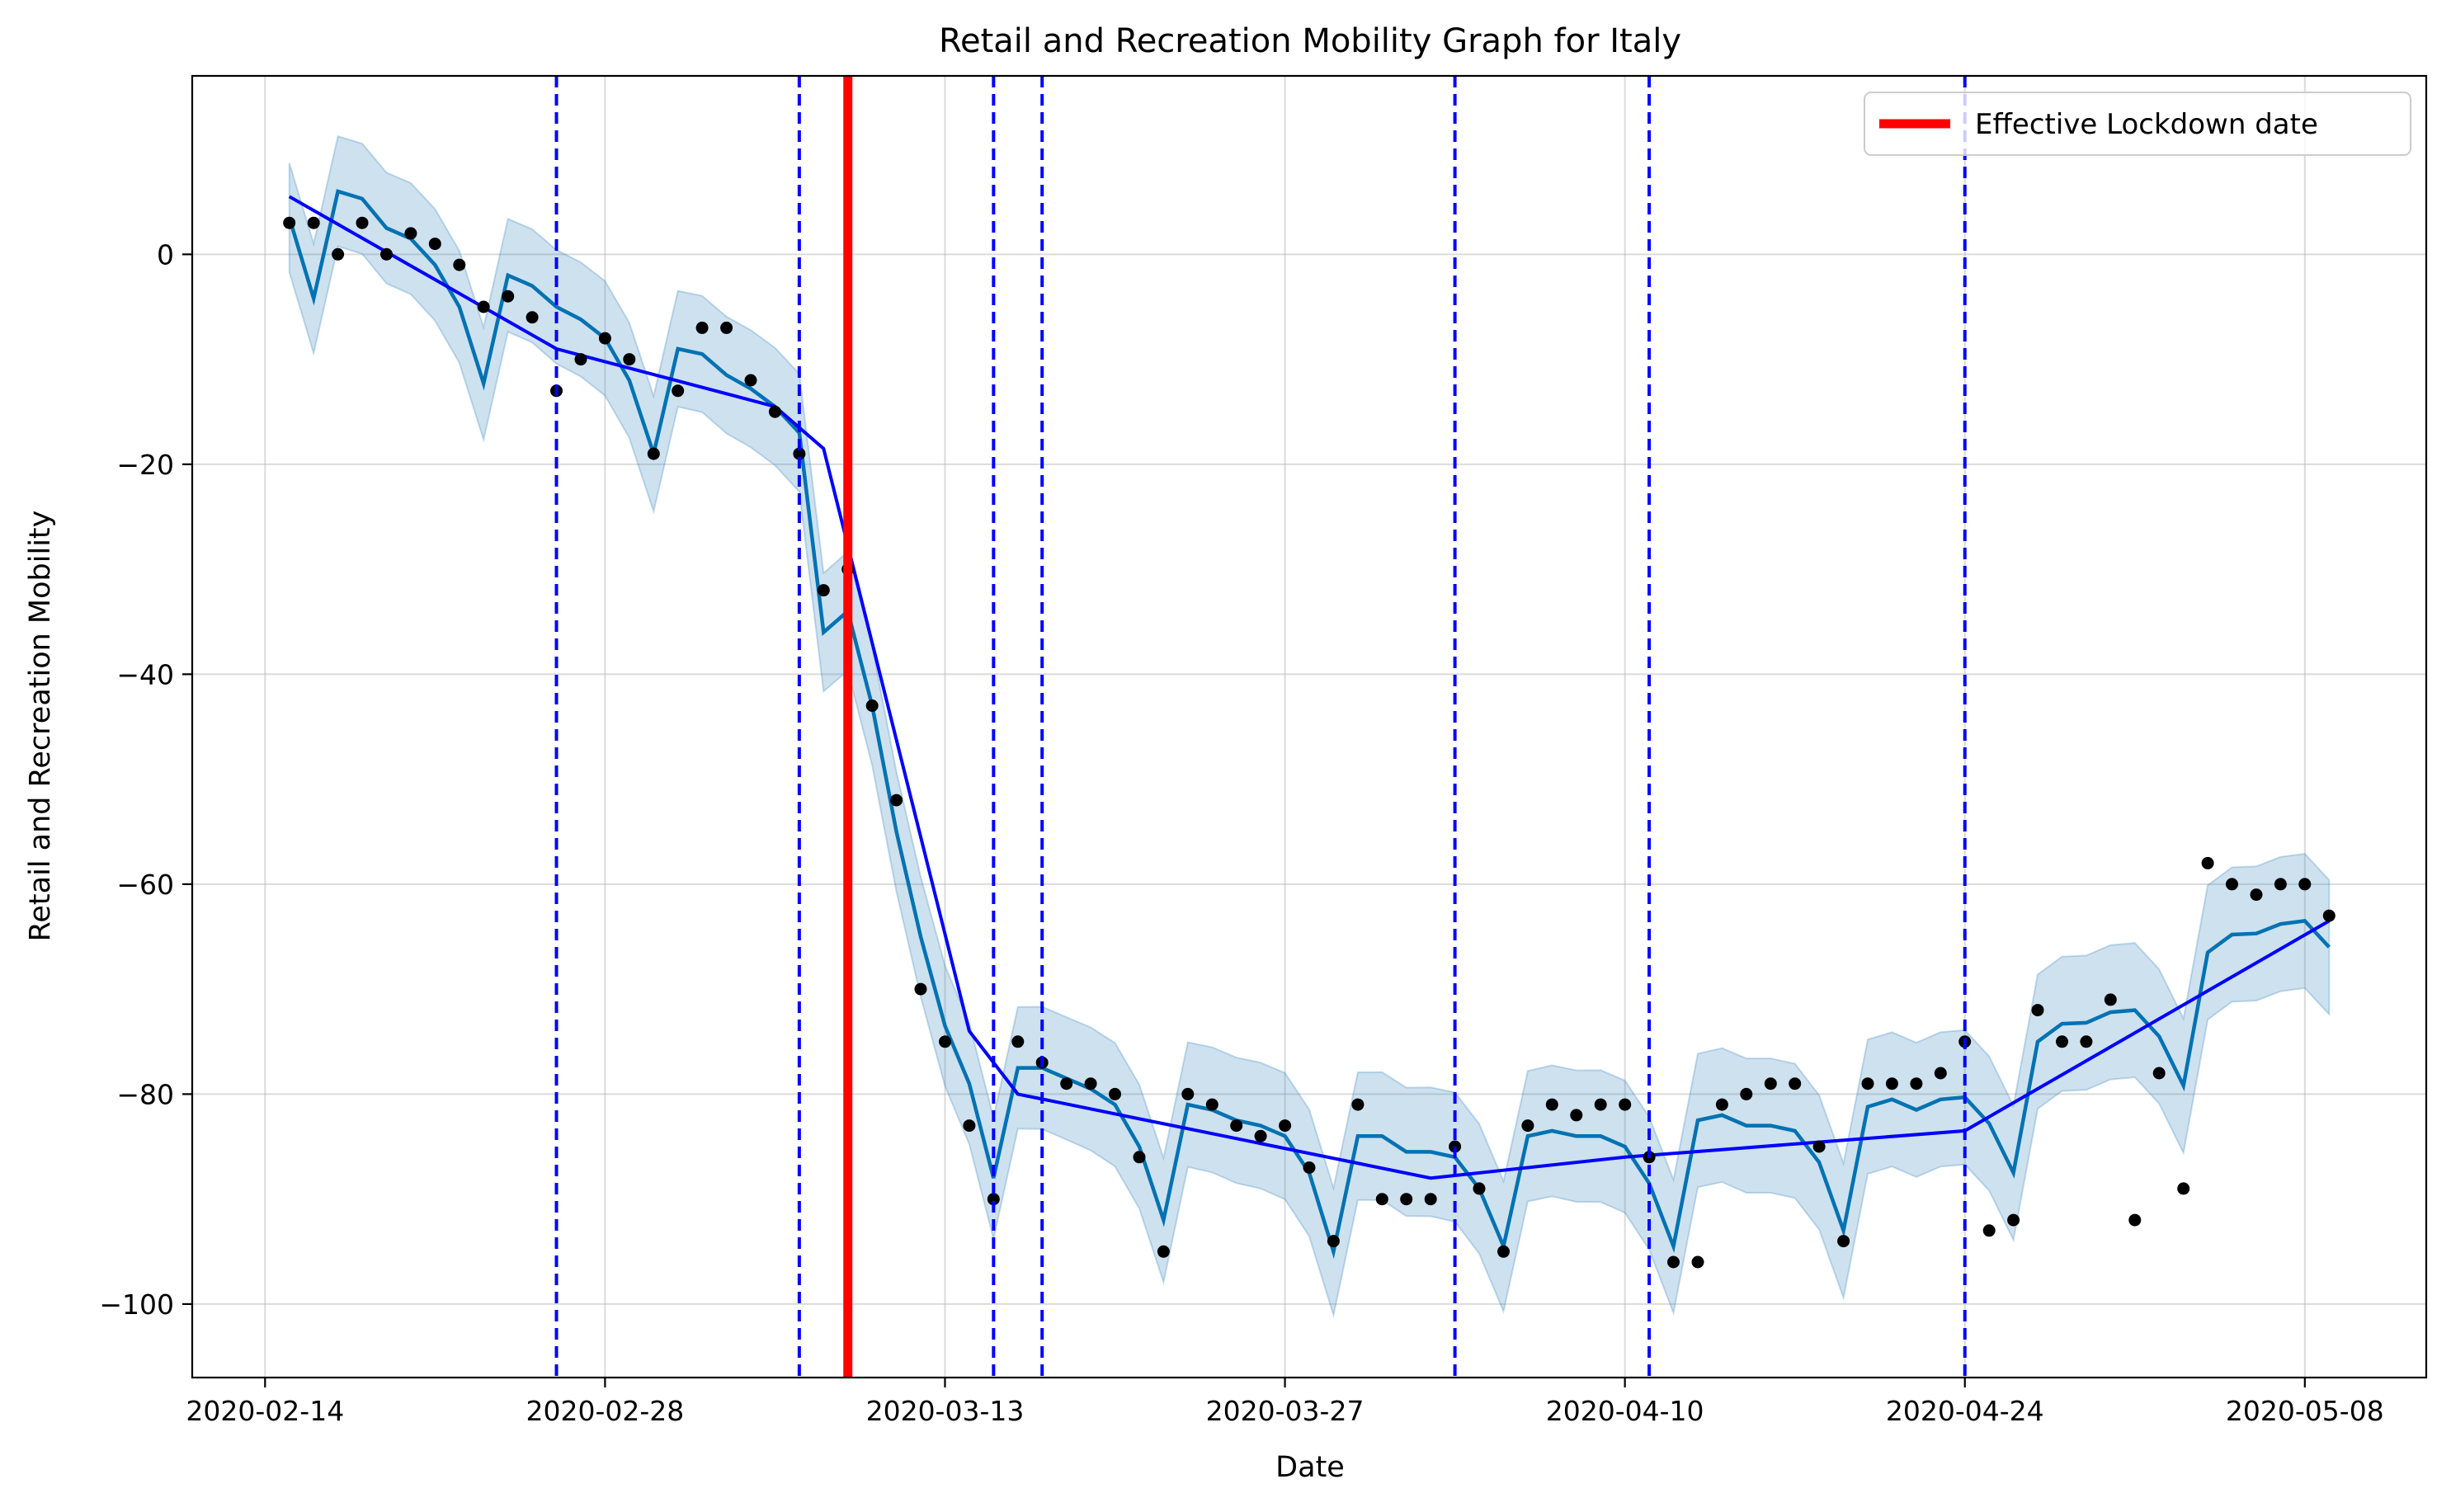 The image size is (2451, 1512). What do you see at coordinates (1310, 1467) in the screenshot?
I see `x-axis-label: Date` at bounding box center [1310, 1467].